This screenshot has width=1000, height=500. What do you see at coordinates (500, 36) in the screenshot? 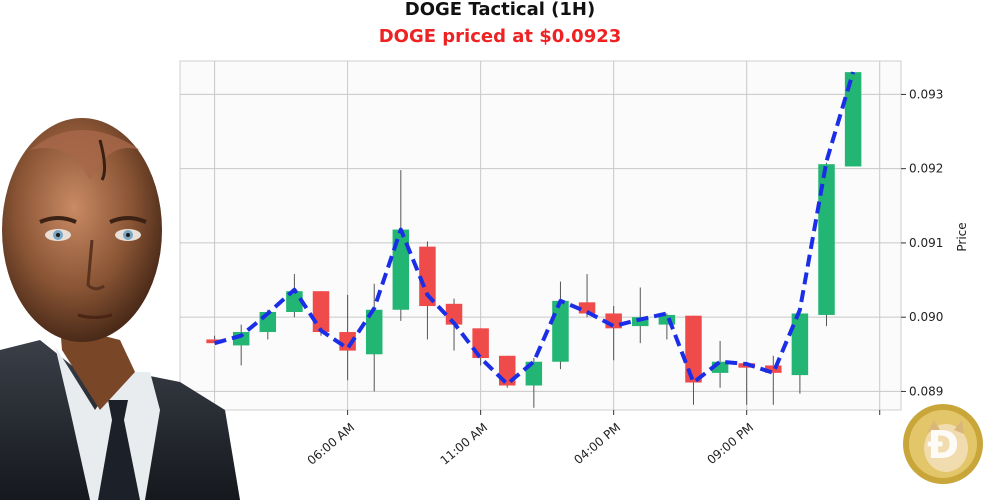
I see `chart-subtitle: DOGE priced at $0.0923` at bounding box center [500, 36].